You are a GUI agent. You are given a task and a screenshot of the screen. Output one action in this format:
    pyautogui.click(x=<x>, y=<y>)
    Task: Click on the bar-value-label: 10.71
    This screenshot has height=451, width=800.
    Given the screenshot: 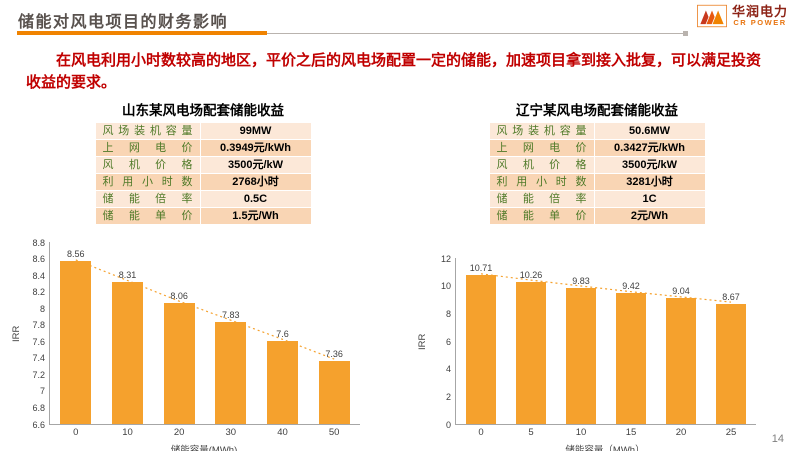 What is the action you would take?
    pyautogui.click(x=481, y=268)
    